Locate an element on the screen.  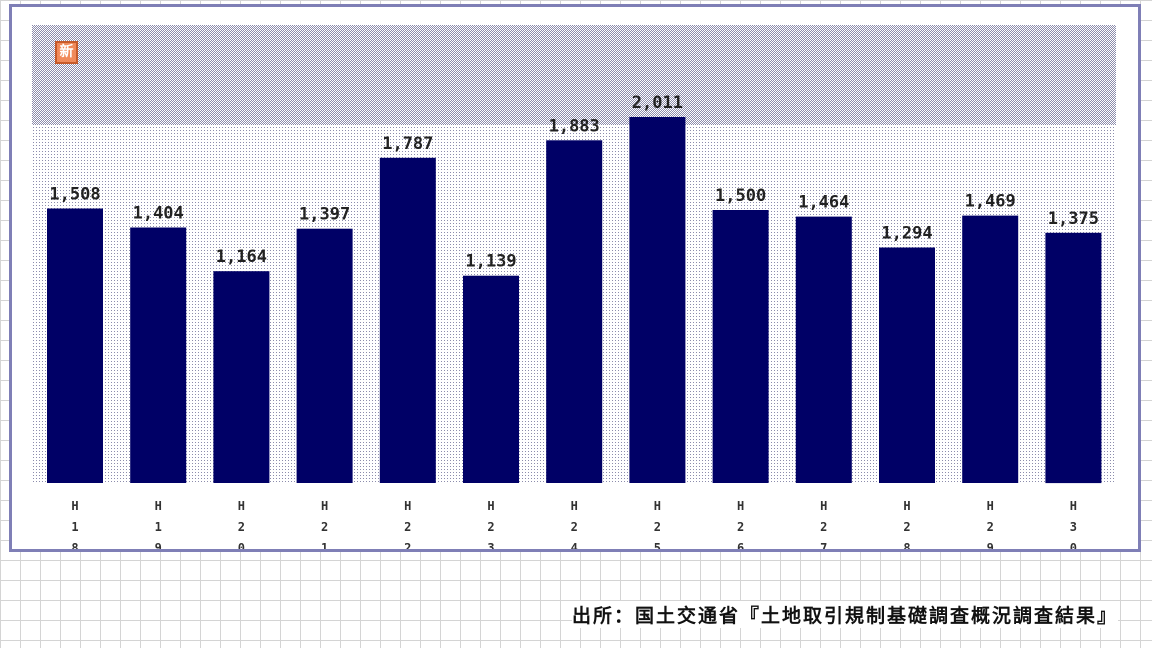
bar-h18 is located at coordinates (75, 345).